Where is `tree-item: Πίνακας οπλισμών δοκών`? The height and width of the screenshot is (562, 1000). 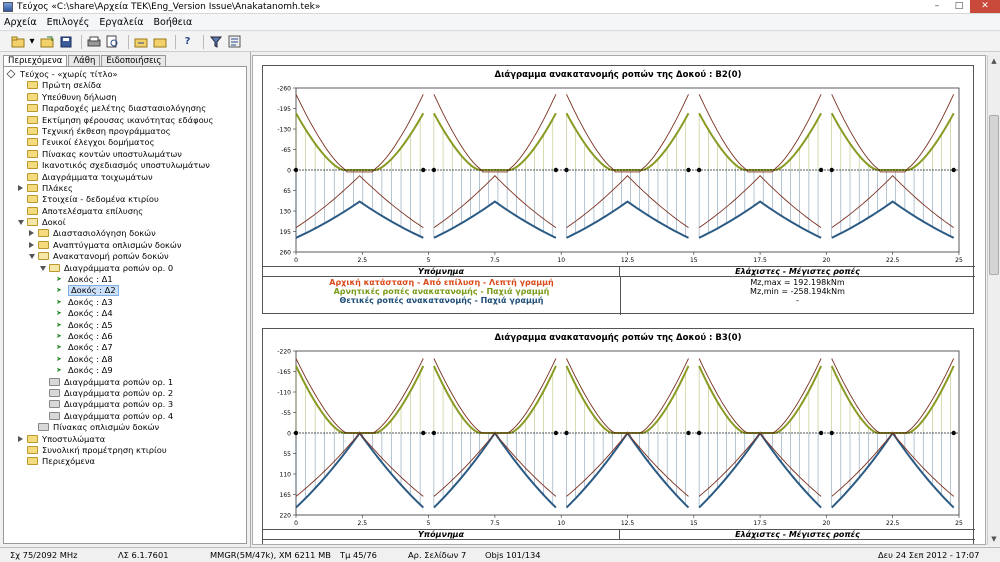 tree-item: Πίνακας οπλισμών δοκών is located at coordinates (124, 427).